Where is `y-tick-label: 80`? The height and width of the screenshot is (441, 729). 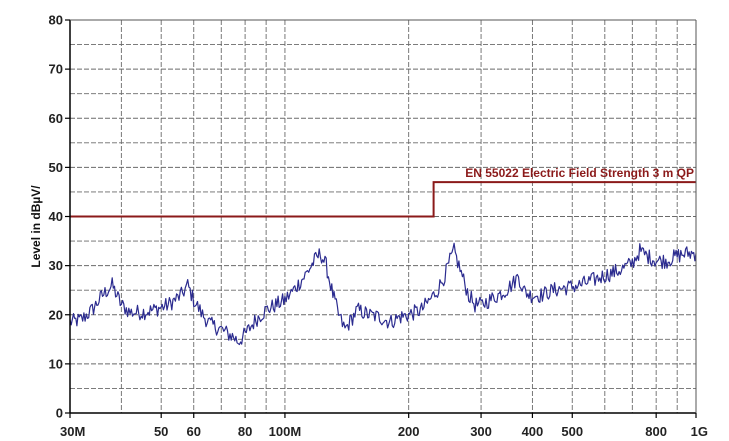 y-tick-label: 80 is located at coordinates (56, 20).